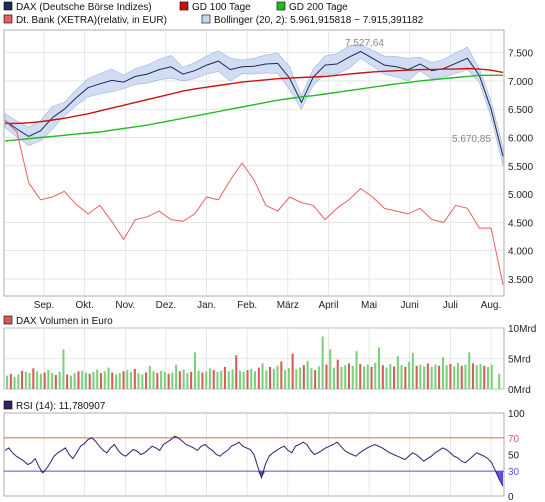 The width and height of the screenshot is (545, 502). Describe the element at coordinates (410, 305) in the screenshot. I see `x-tick-label: Juni` at that location.